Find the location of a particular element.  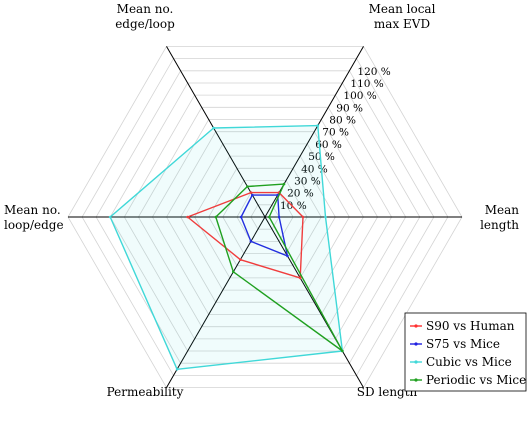

axis-label-1: Mean is located at coordinates (502, 210).